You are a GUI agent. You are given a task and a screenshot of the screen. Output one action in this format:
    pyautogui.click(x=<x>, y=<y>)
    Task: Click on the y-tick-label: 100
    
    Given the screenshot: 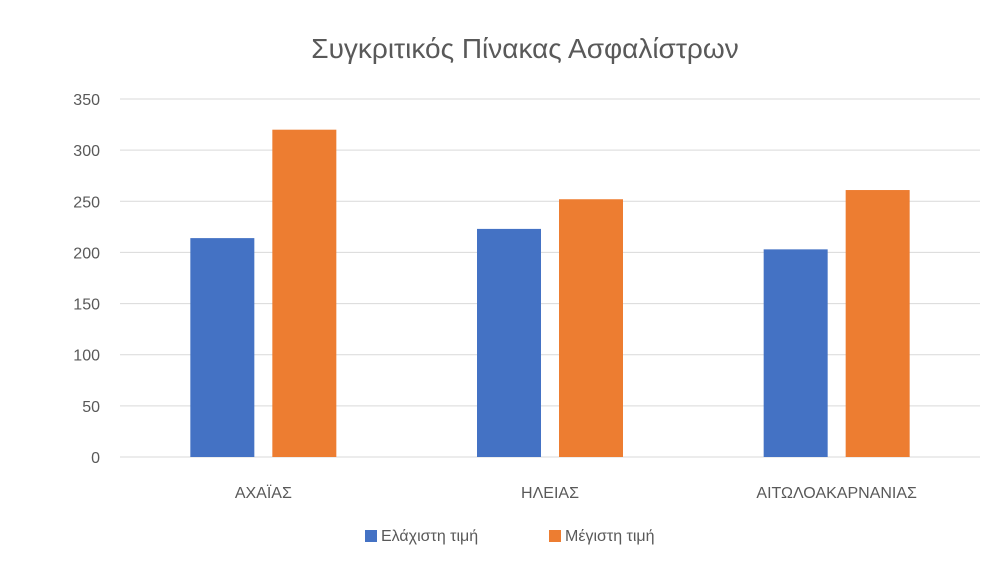 What is the action you would take?
    pyautogui.click(x=86, y=356)
    